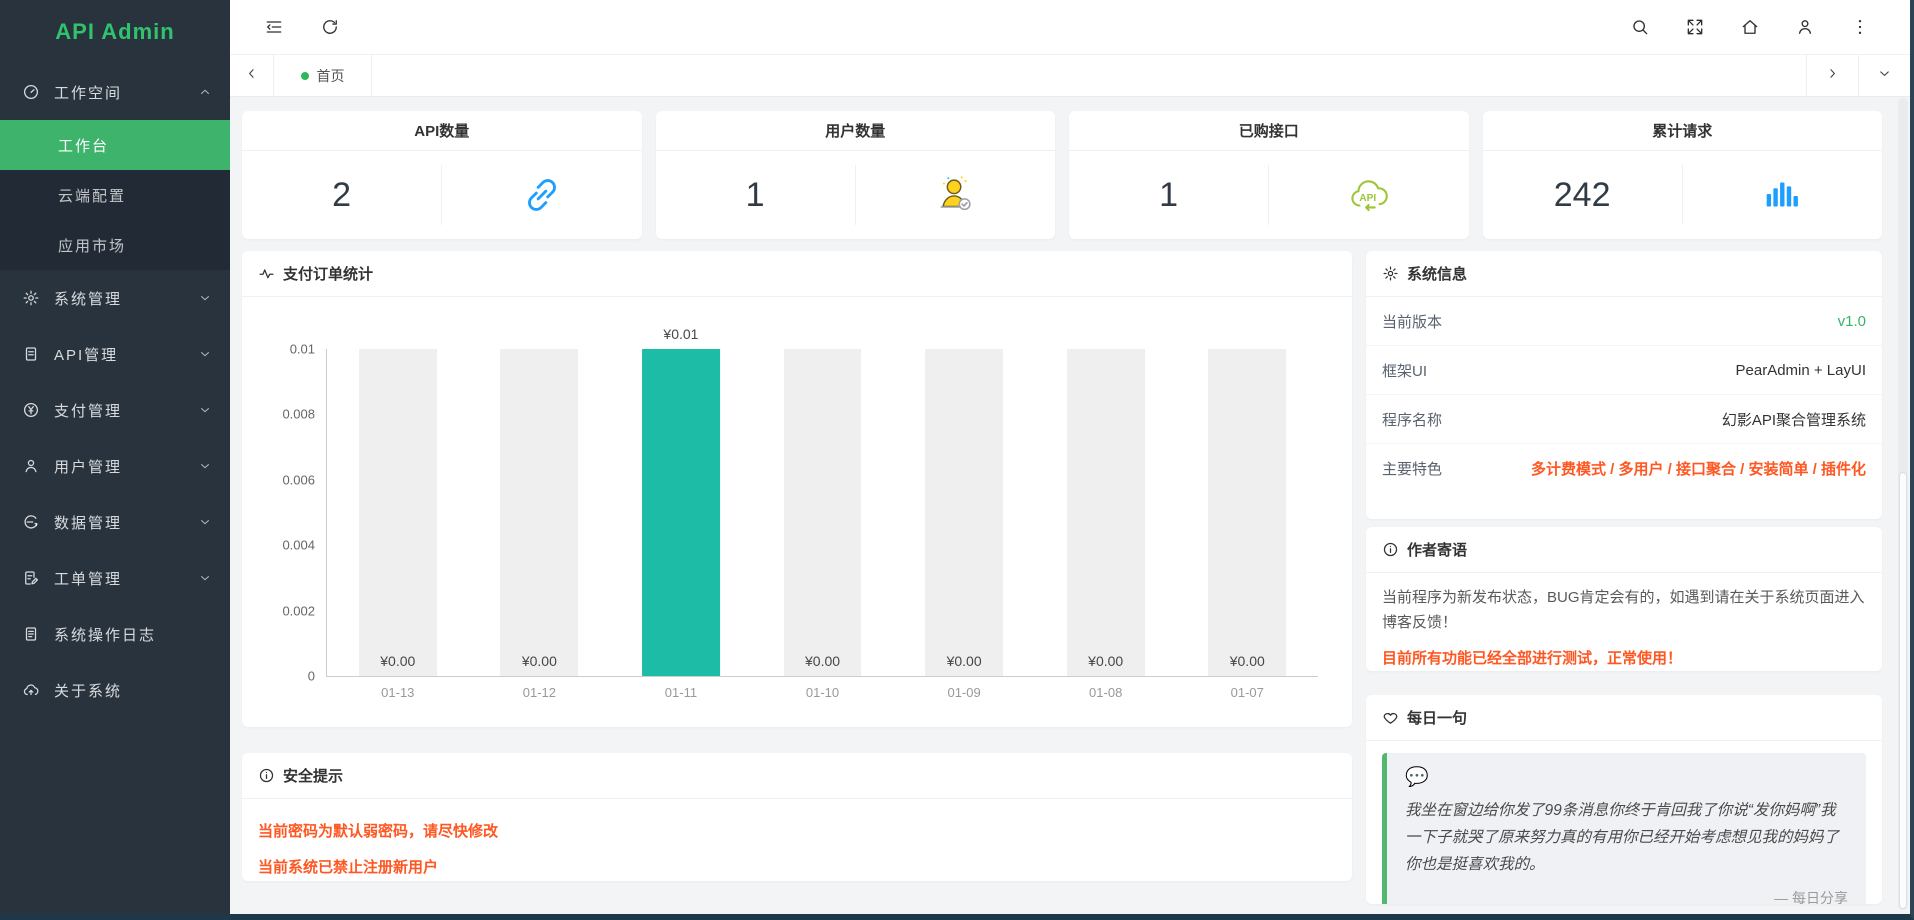  What do you see at coordinates (304, 75) in the screenshot?
I see `tab-active-dot` at bounding box center [304, 75].